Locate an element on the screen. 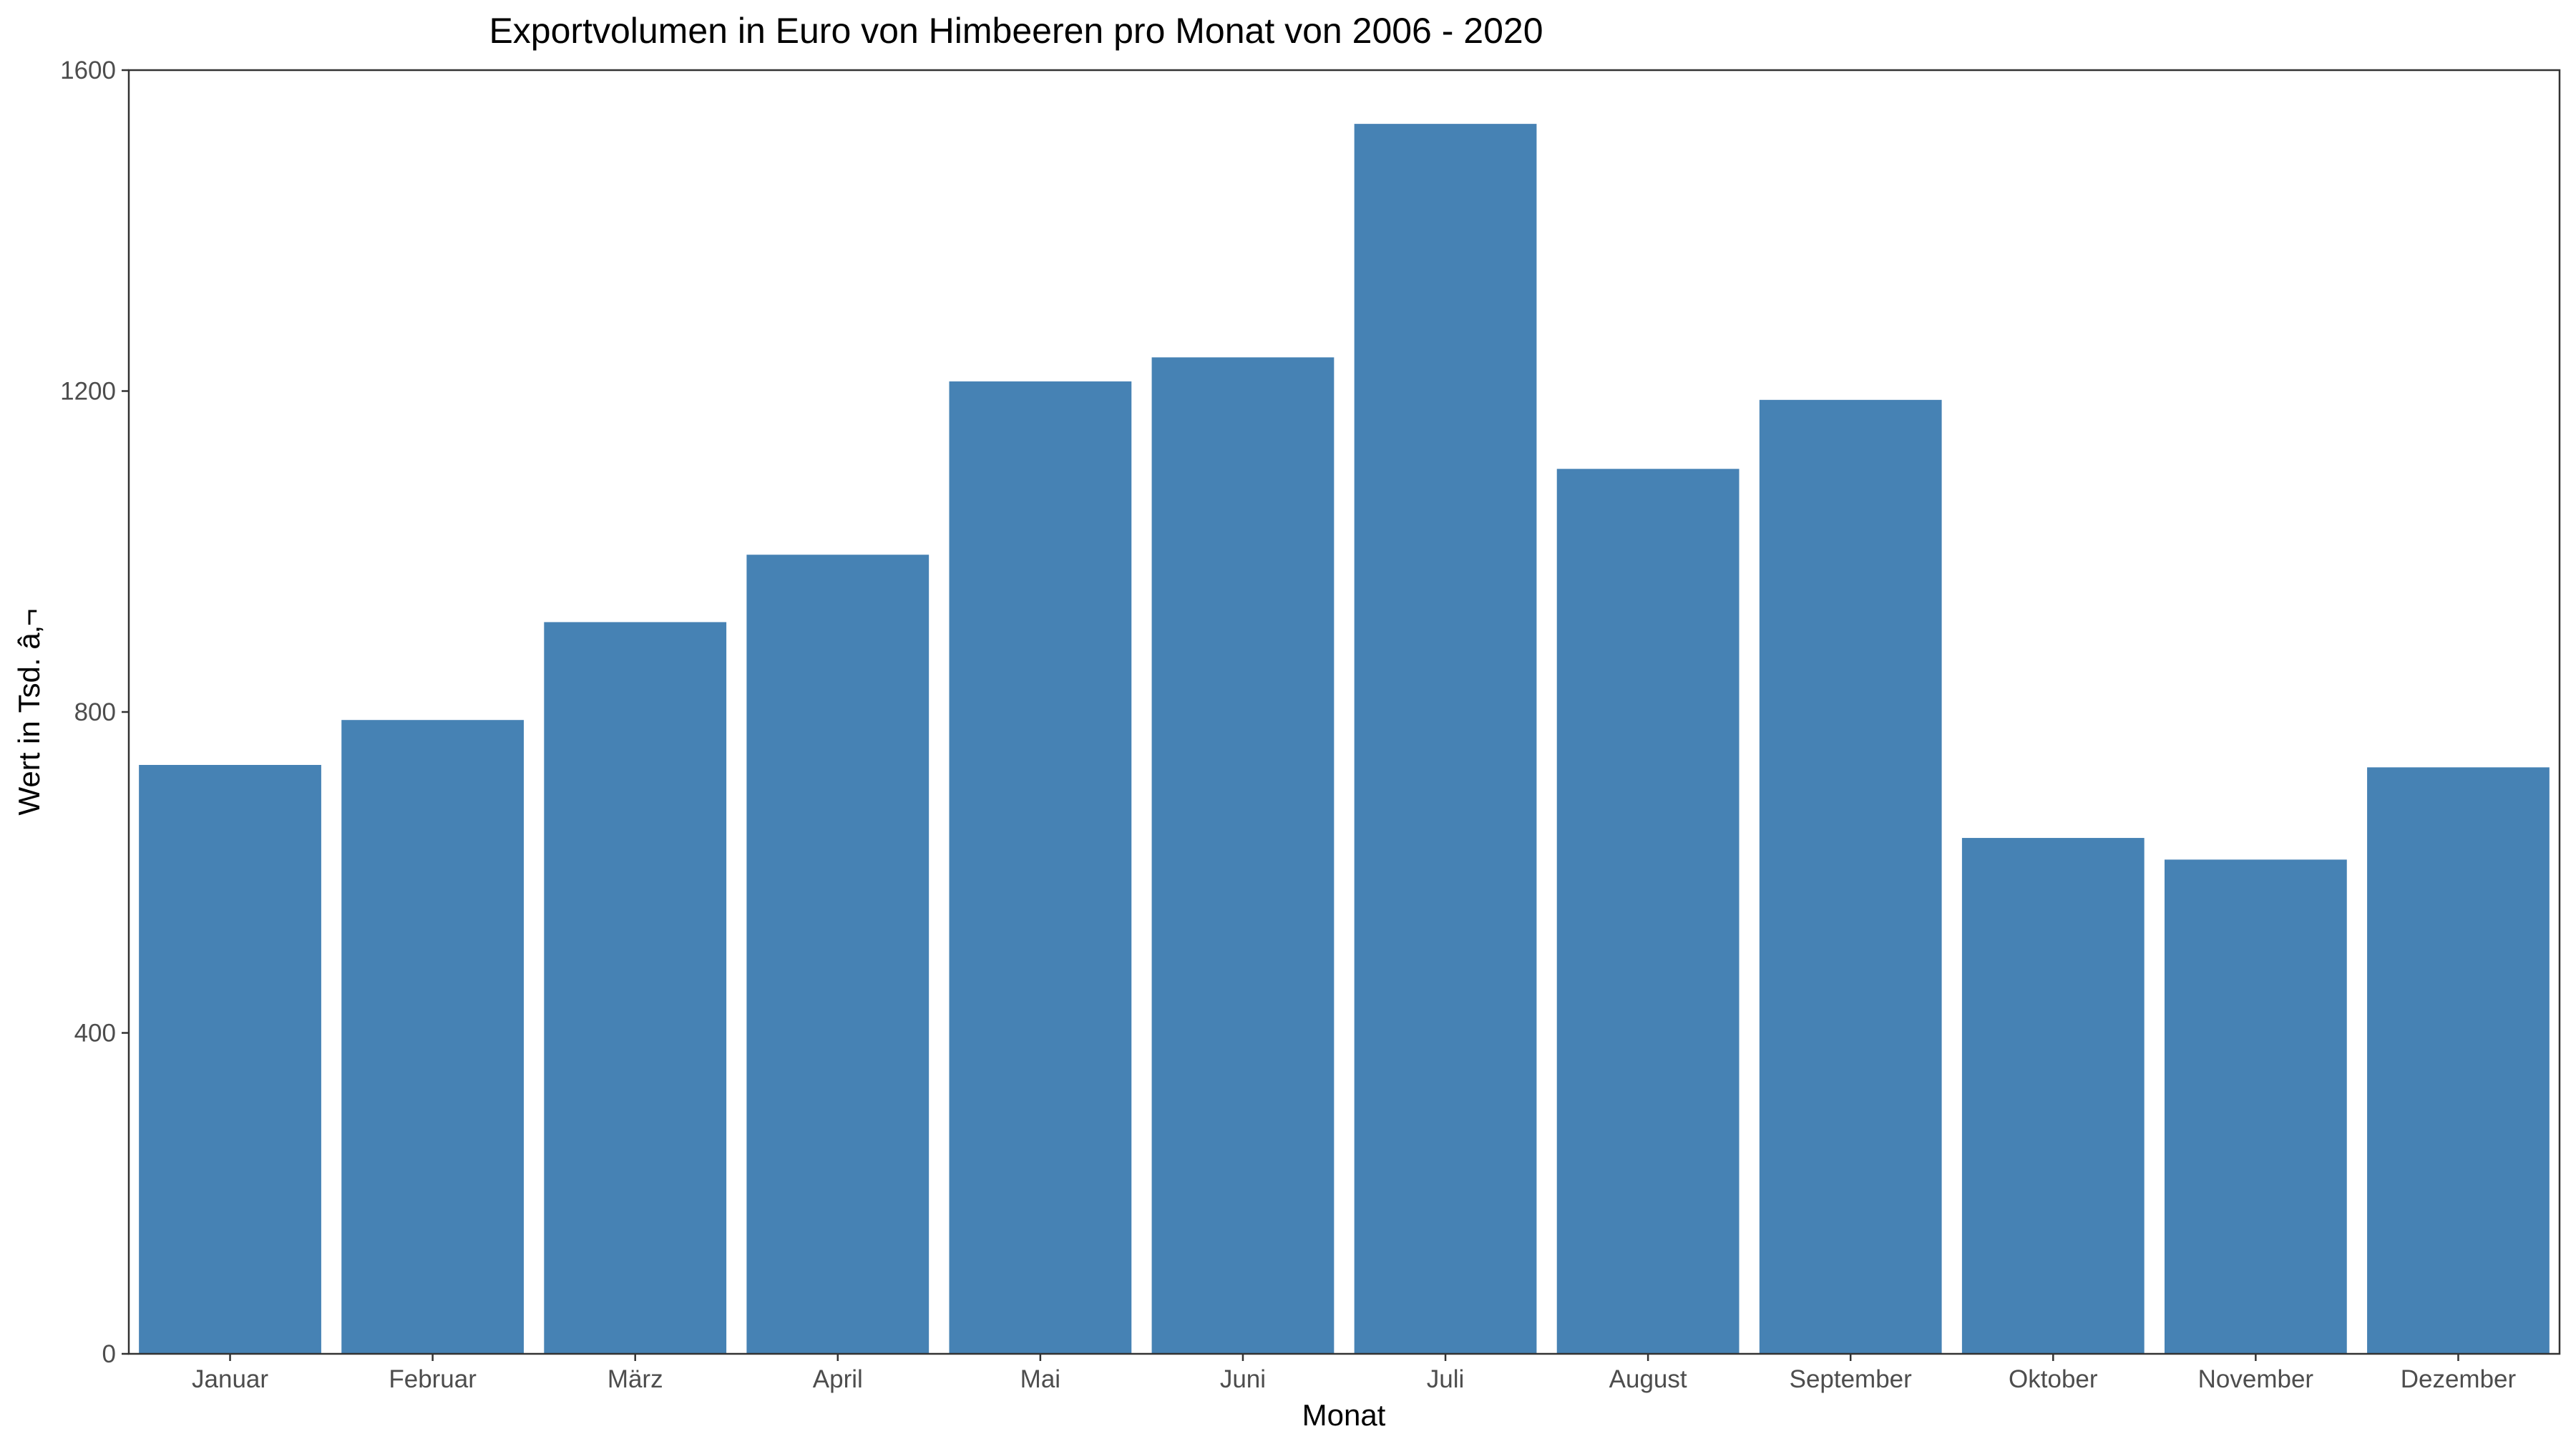 Image resolution: width=2576 pixels, height=1449 pixels. x-axis-title: Monat is located at coordinates (1344, 1415).